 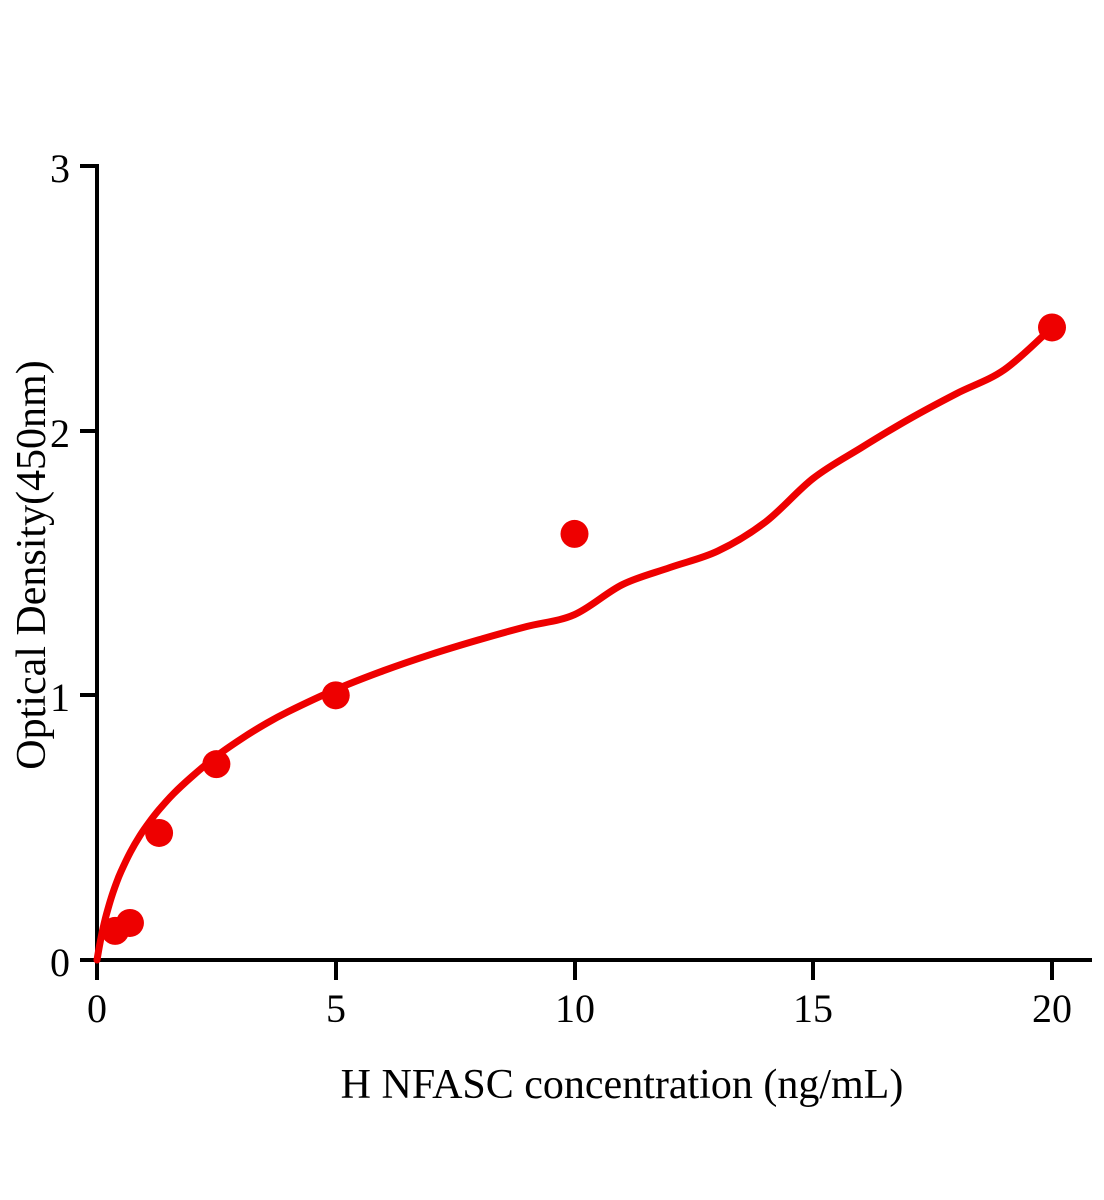 I want to click on y-tick-label-1: 1, so click(x=60, y=697).